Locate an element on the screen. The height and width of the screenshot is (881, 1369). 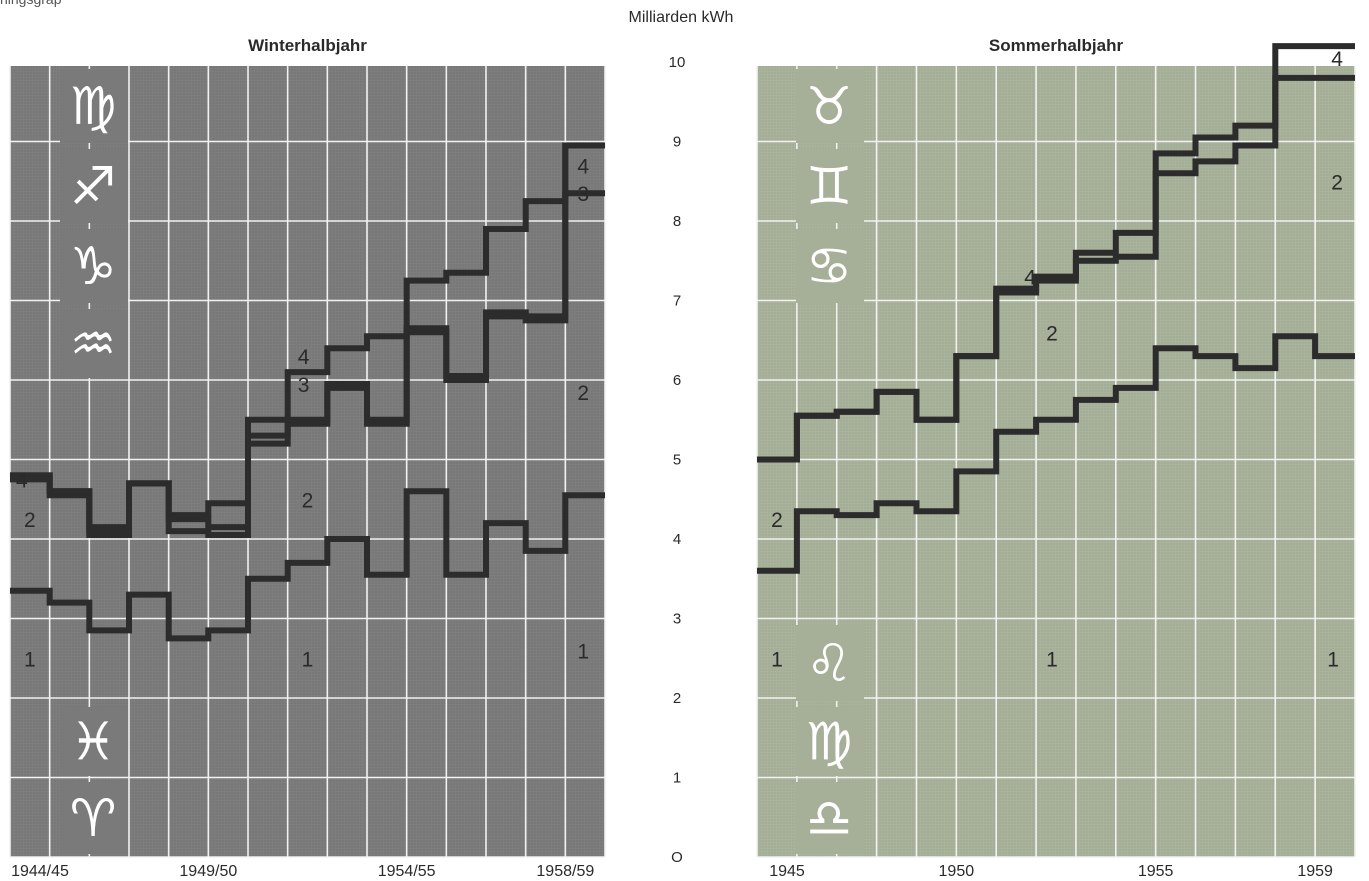
summer-x-tick-label: 1950 is located at coordinates (957, 871).